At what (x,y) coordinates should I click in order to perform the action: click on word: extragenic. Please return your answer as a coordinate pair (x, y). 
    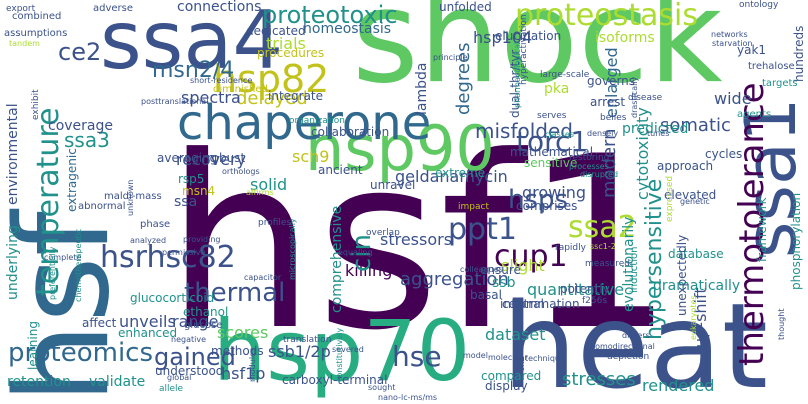
    Looking at the image, I should click on (72, 180).